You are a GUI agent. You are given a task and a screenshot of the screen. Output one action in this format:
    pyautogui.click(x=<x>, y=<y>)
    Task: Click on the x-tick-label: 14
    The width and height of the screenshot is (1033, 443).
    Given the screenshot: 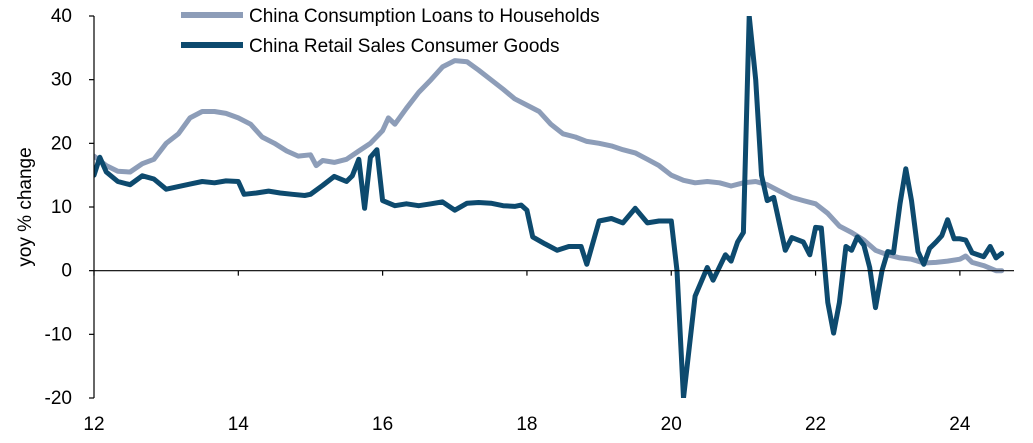 What is the action you would take?
    pyautogui.click(x=239, y=424)
    